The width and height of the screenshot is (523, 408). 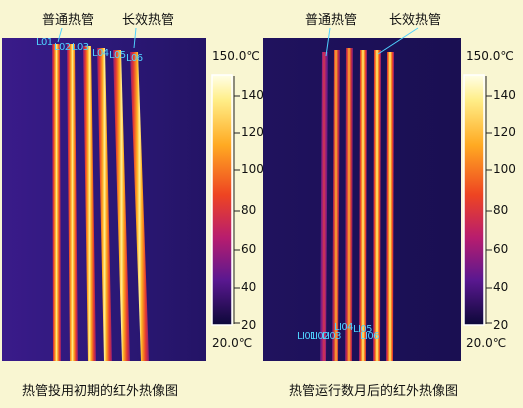 What do you see at coordinates (148, 20) in the screenshot?
I see `left-longlife-pipe-label: 长效热管` at bounding box center [148, 20].